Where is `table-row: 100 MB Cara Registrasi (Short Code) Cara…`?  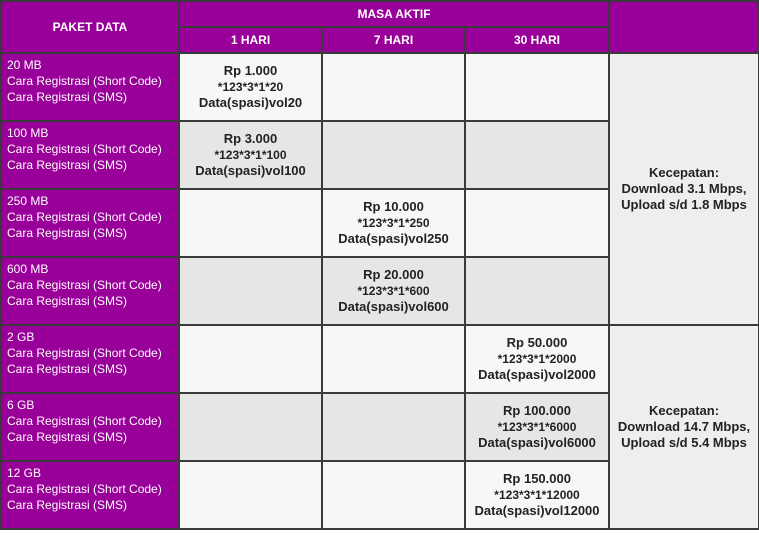 table-row: 100 MB Cara Registrasi (Short Code) Cara… is located at coordinates (379, 155).